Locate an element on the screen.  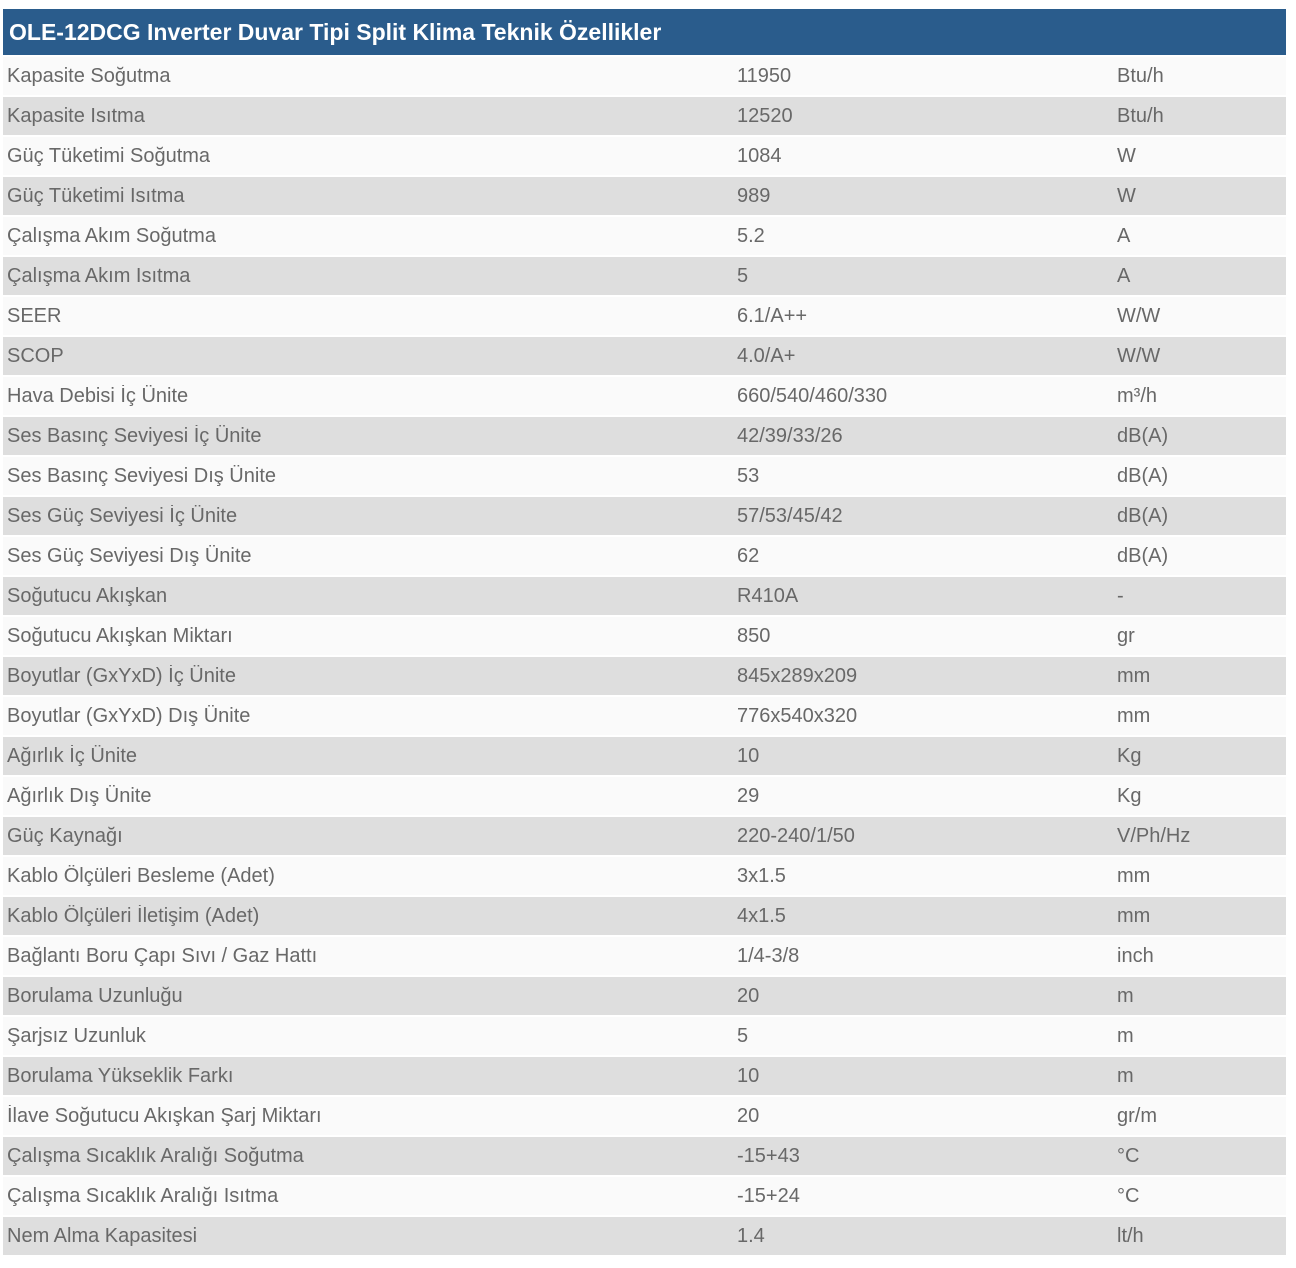
spec-label: Ağırlık İç Ünite is located at coordinates (72, 755).